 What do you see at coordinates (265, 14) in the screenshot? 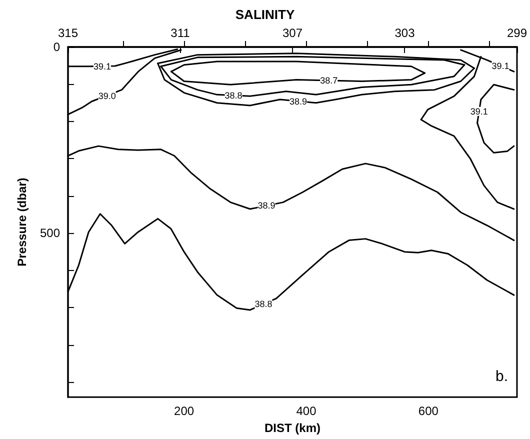
I see `chart-title: SALINITY` at bounding box center [265, 14].